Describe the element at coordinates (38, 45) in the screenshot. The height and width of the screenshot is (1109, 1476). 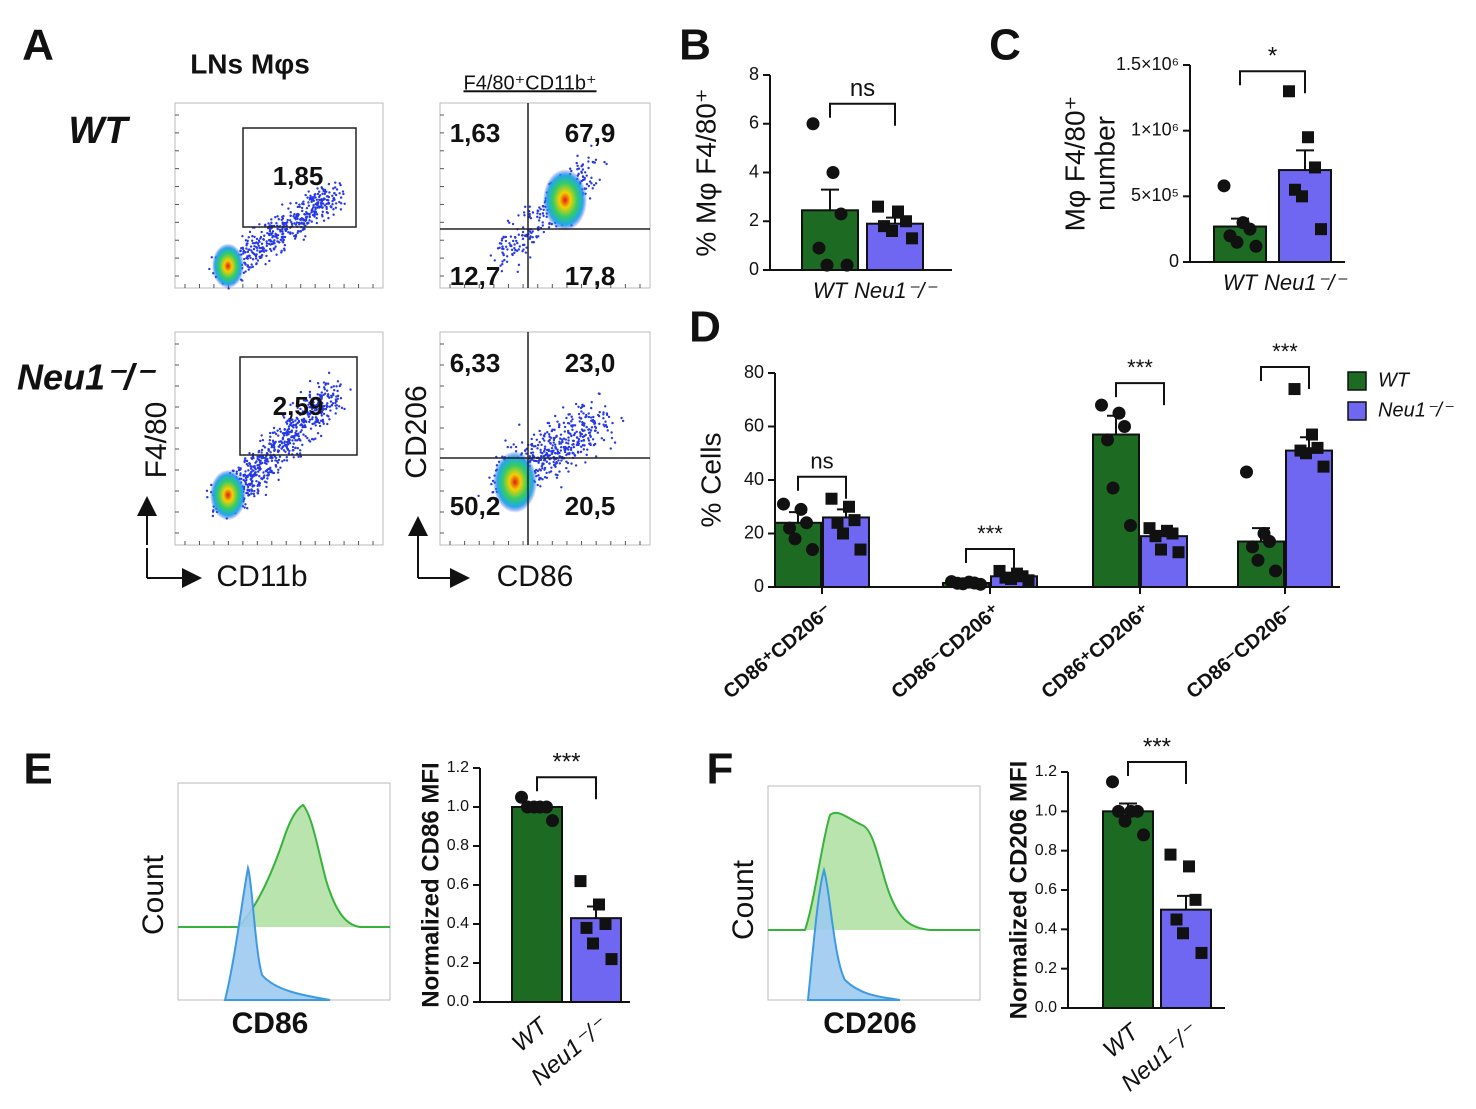
I see `panel-letter: A` at that location.